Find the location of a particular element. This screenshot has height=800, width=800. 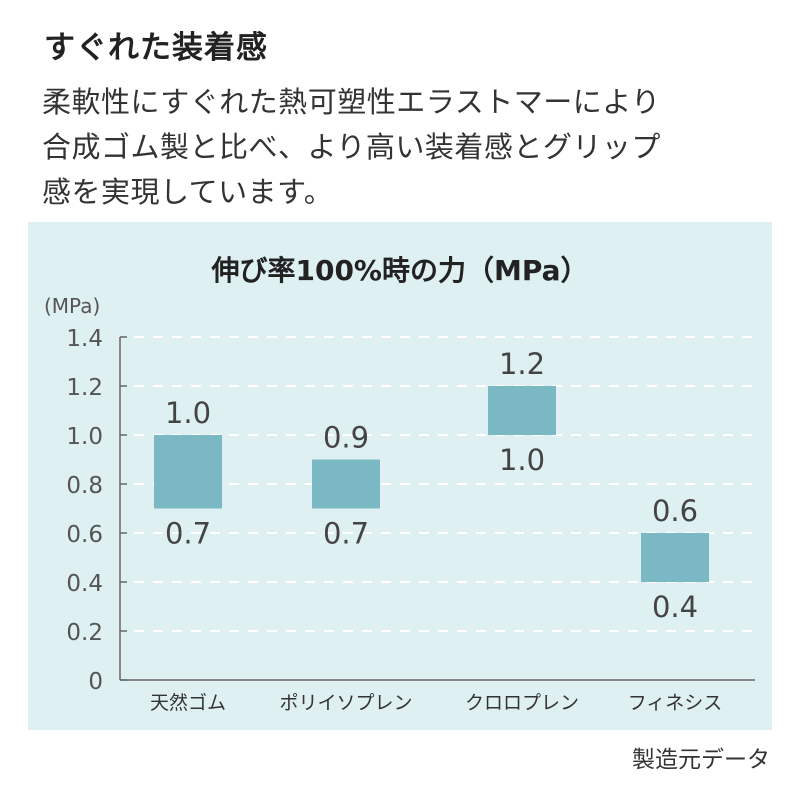

high-value-label: 1.2 is located at coordinates (522, 364).